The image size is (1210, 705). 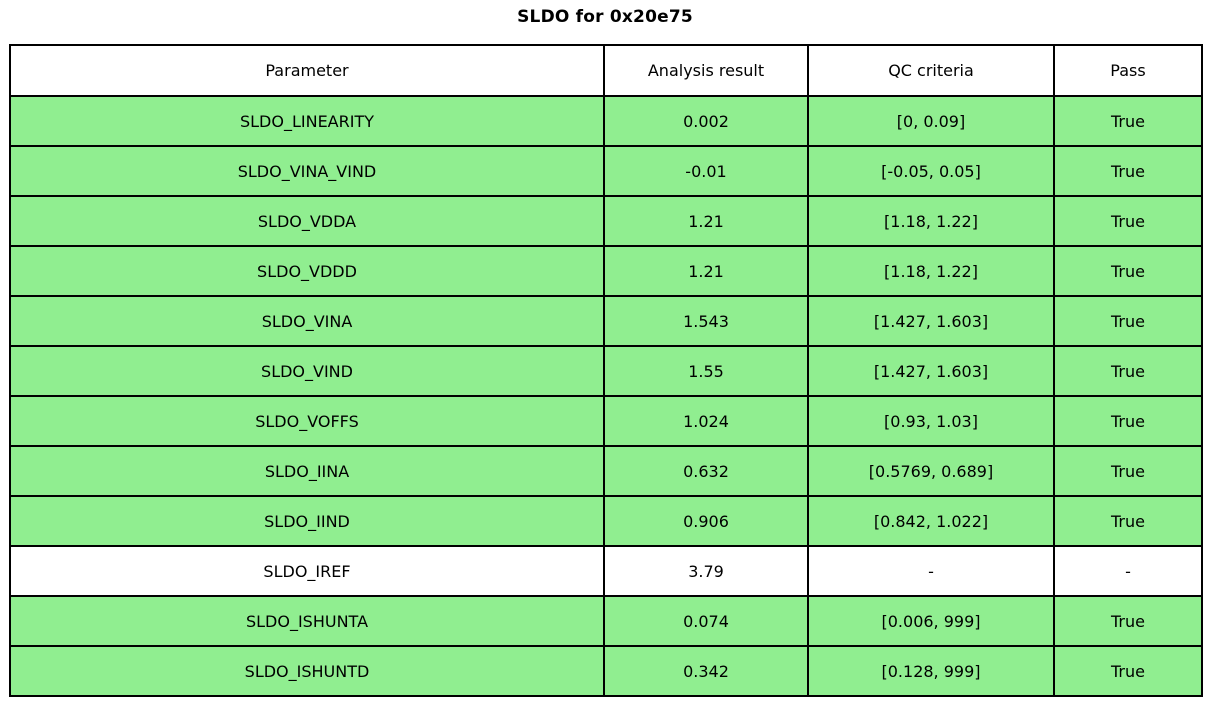 What do you see at coordinates (706, 371) in the screenshot?
I see `cell-analysis-result: 1.55` at bounding box center [706, 371].